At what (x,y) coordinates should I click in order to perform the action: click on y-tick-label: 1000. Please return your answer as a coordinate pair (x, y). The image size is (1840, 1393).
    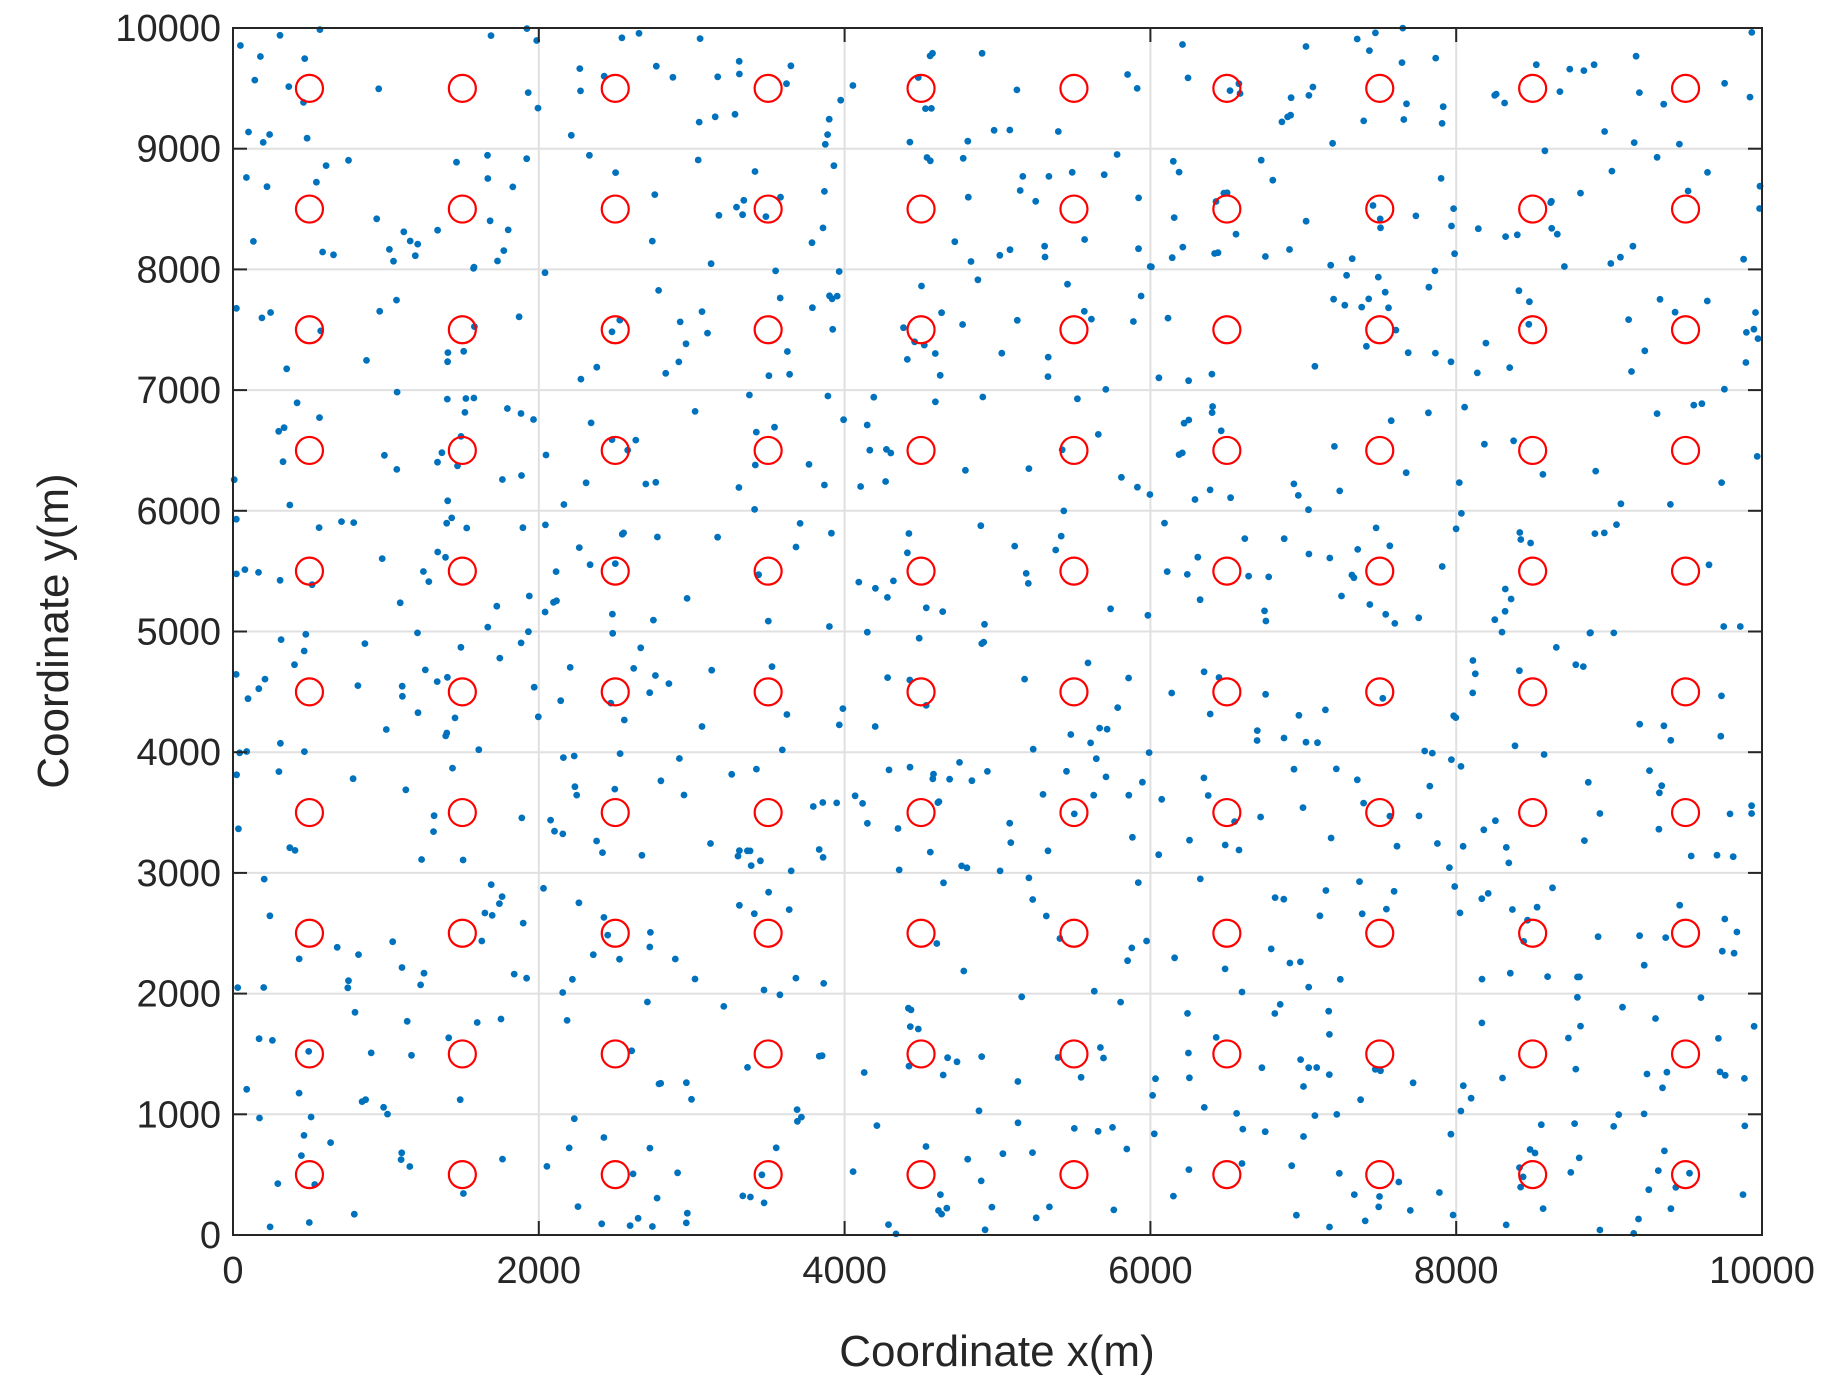
    Looking at the image, I should click on (178, 1115).